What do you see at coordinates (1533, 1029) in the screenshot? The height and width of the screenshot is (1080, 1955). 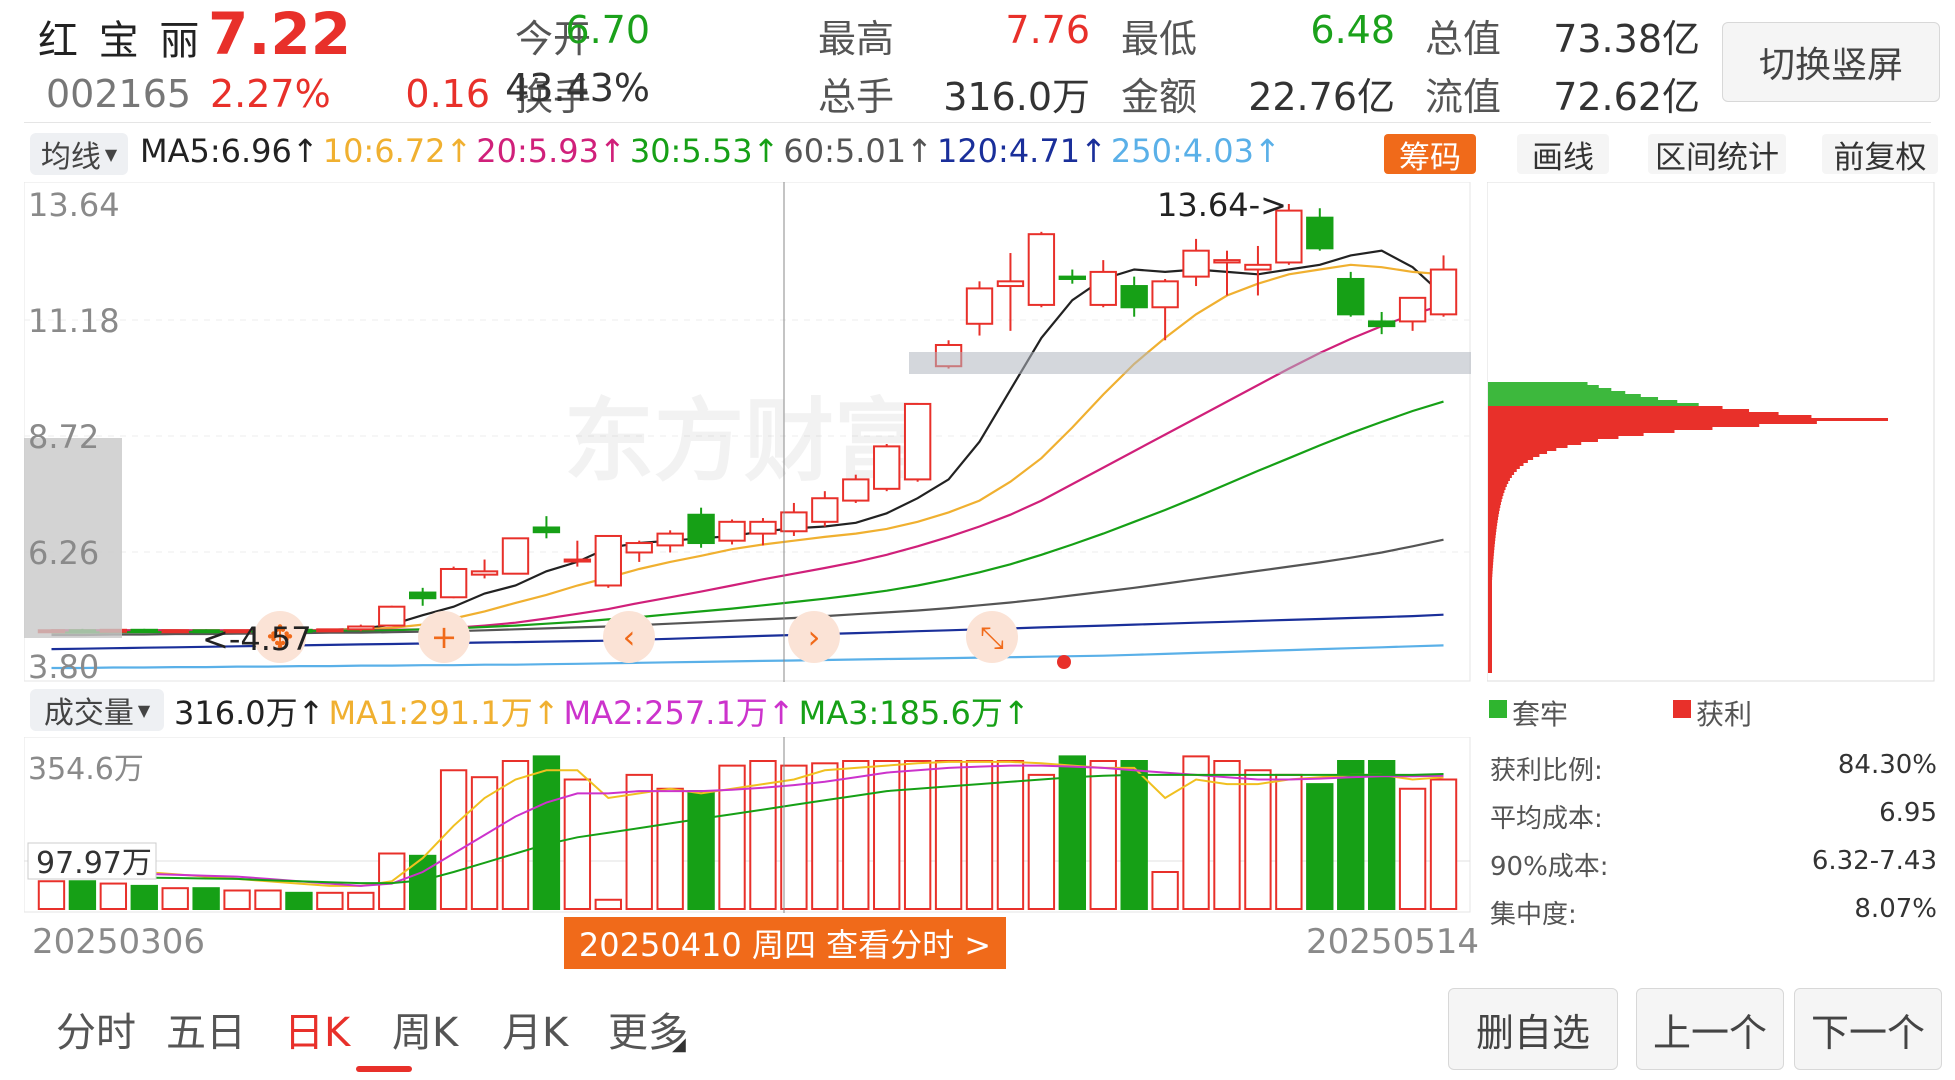 I see `remove-watchlist-button: 删自选` at bounding box center [1533, 1029].